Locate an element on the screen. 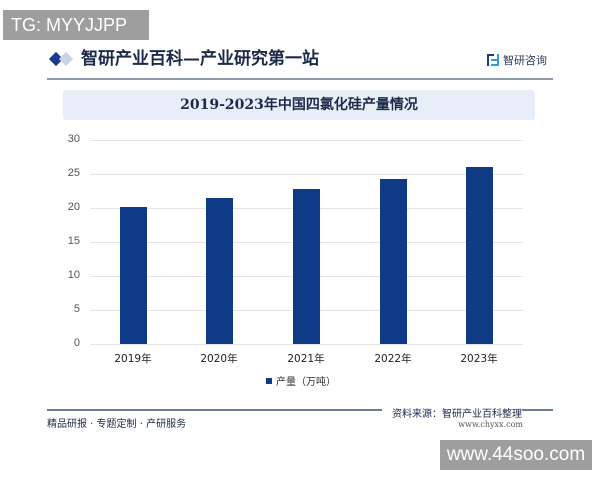 The width and height of the screenshot is (600, 480). chart-legend: 产量（万吨） is located at coordinates (301, 380).